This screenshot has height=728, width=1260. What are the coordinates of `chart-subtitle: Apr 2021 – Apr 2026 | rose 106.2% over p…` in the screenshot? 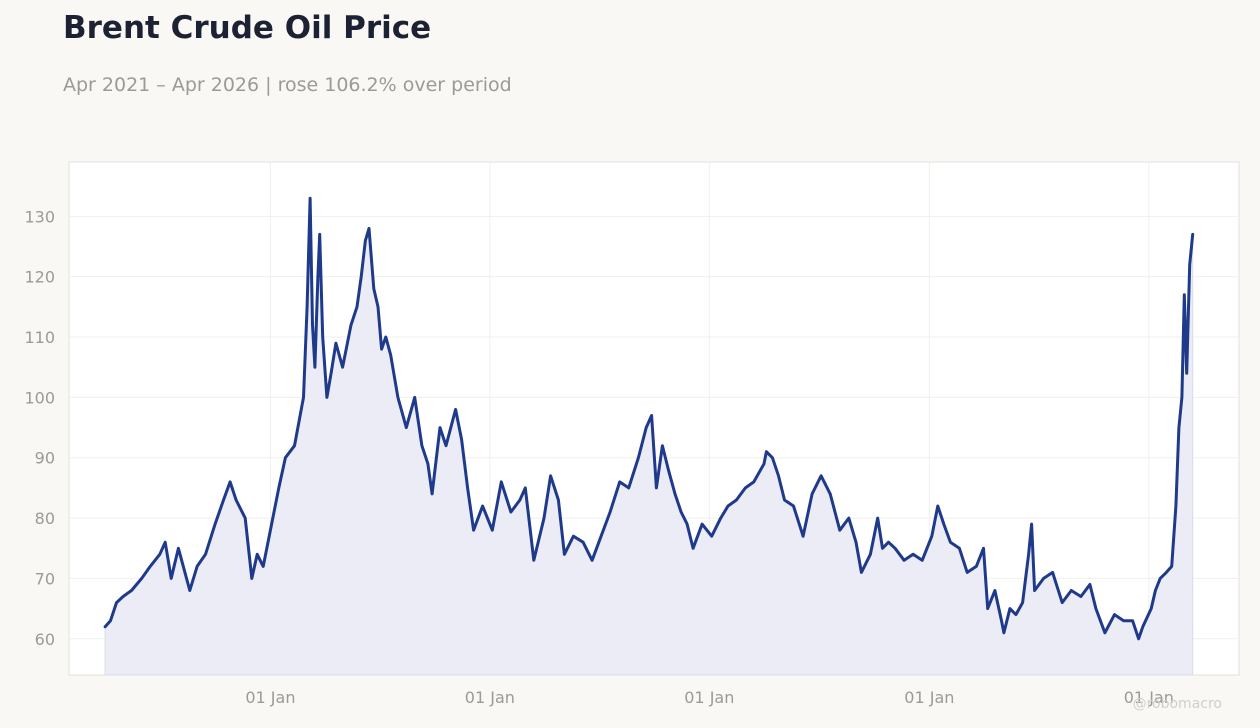 It's located at (287, 85).